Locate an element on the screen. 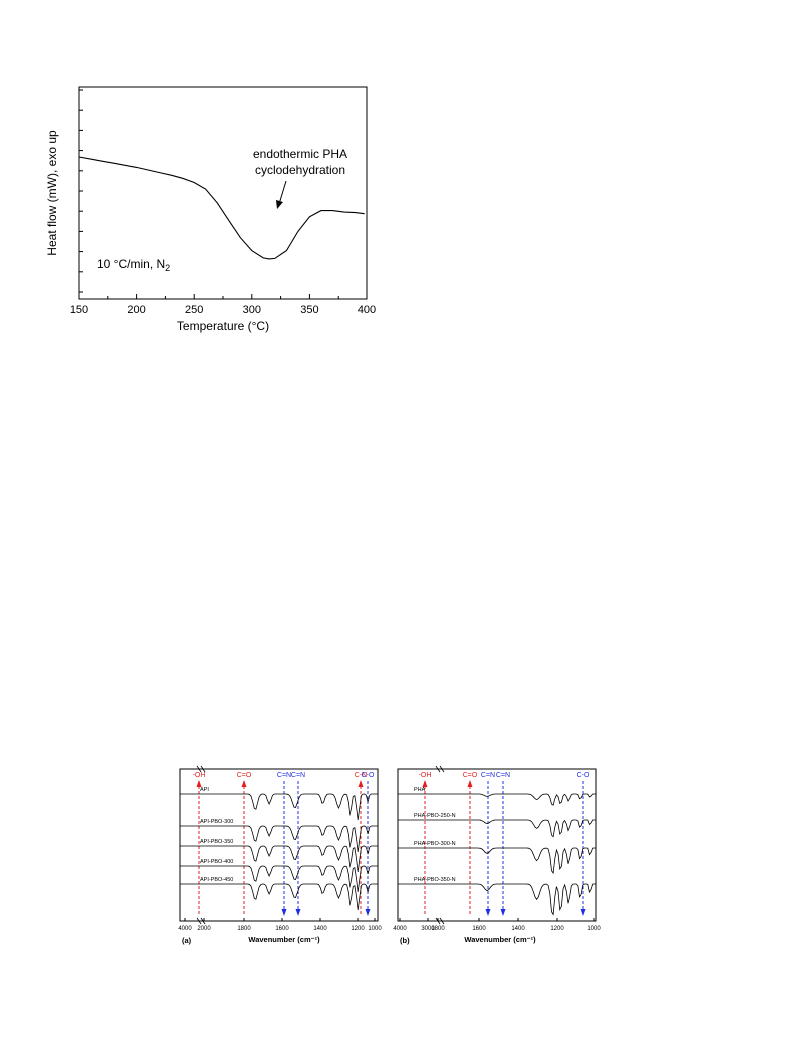 This screenshot has height=1057, width=793. ftir-a-frame is located at coordinates (279, 845).